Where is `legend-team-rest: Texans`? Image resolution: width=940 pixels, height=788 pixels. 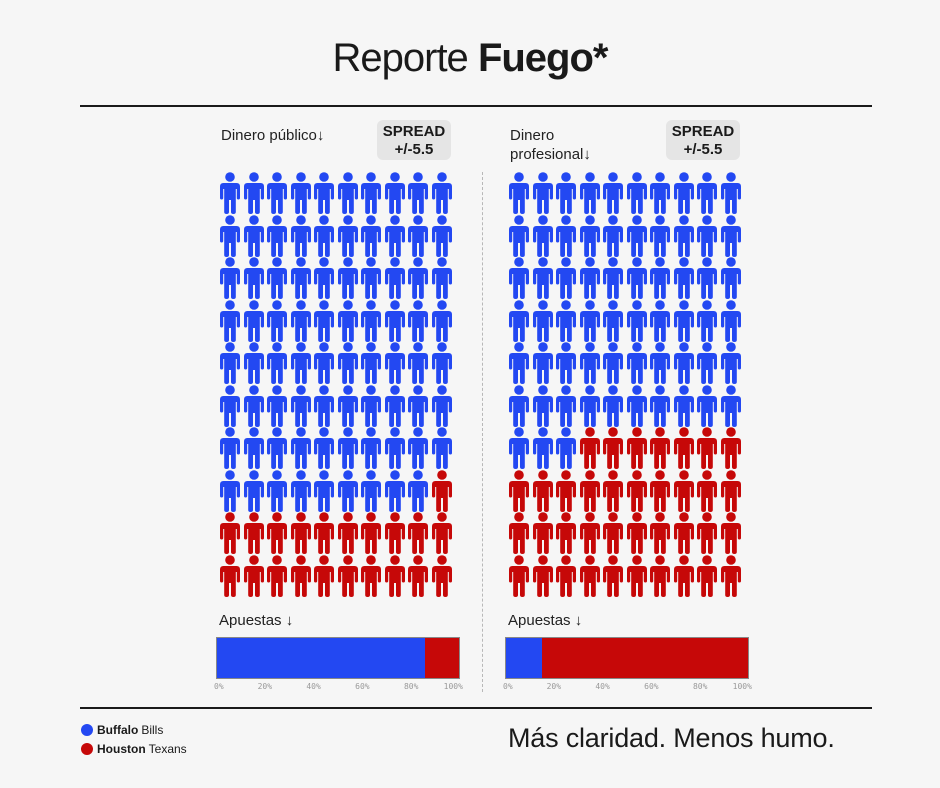 legend-team-rest: Texans is located at coordinates (167, 748).